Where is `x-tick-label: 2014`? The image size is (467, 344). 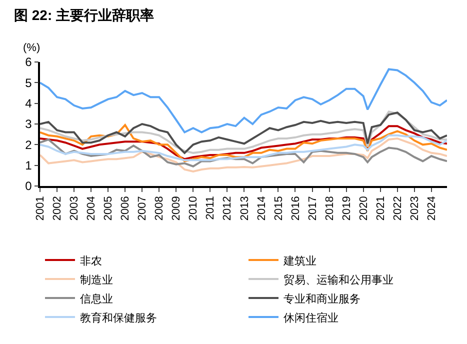
x-tick-label: 2014 is located at coordinates (262, 208).